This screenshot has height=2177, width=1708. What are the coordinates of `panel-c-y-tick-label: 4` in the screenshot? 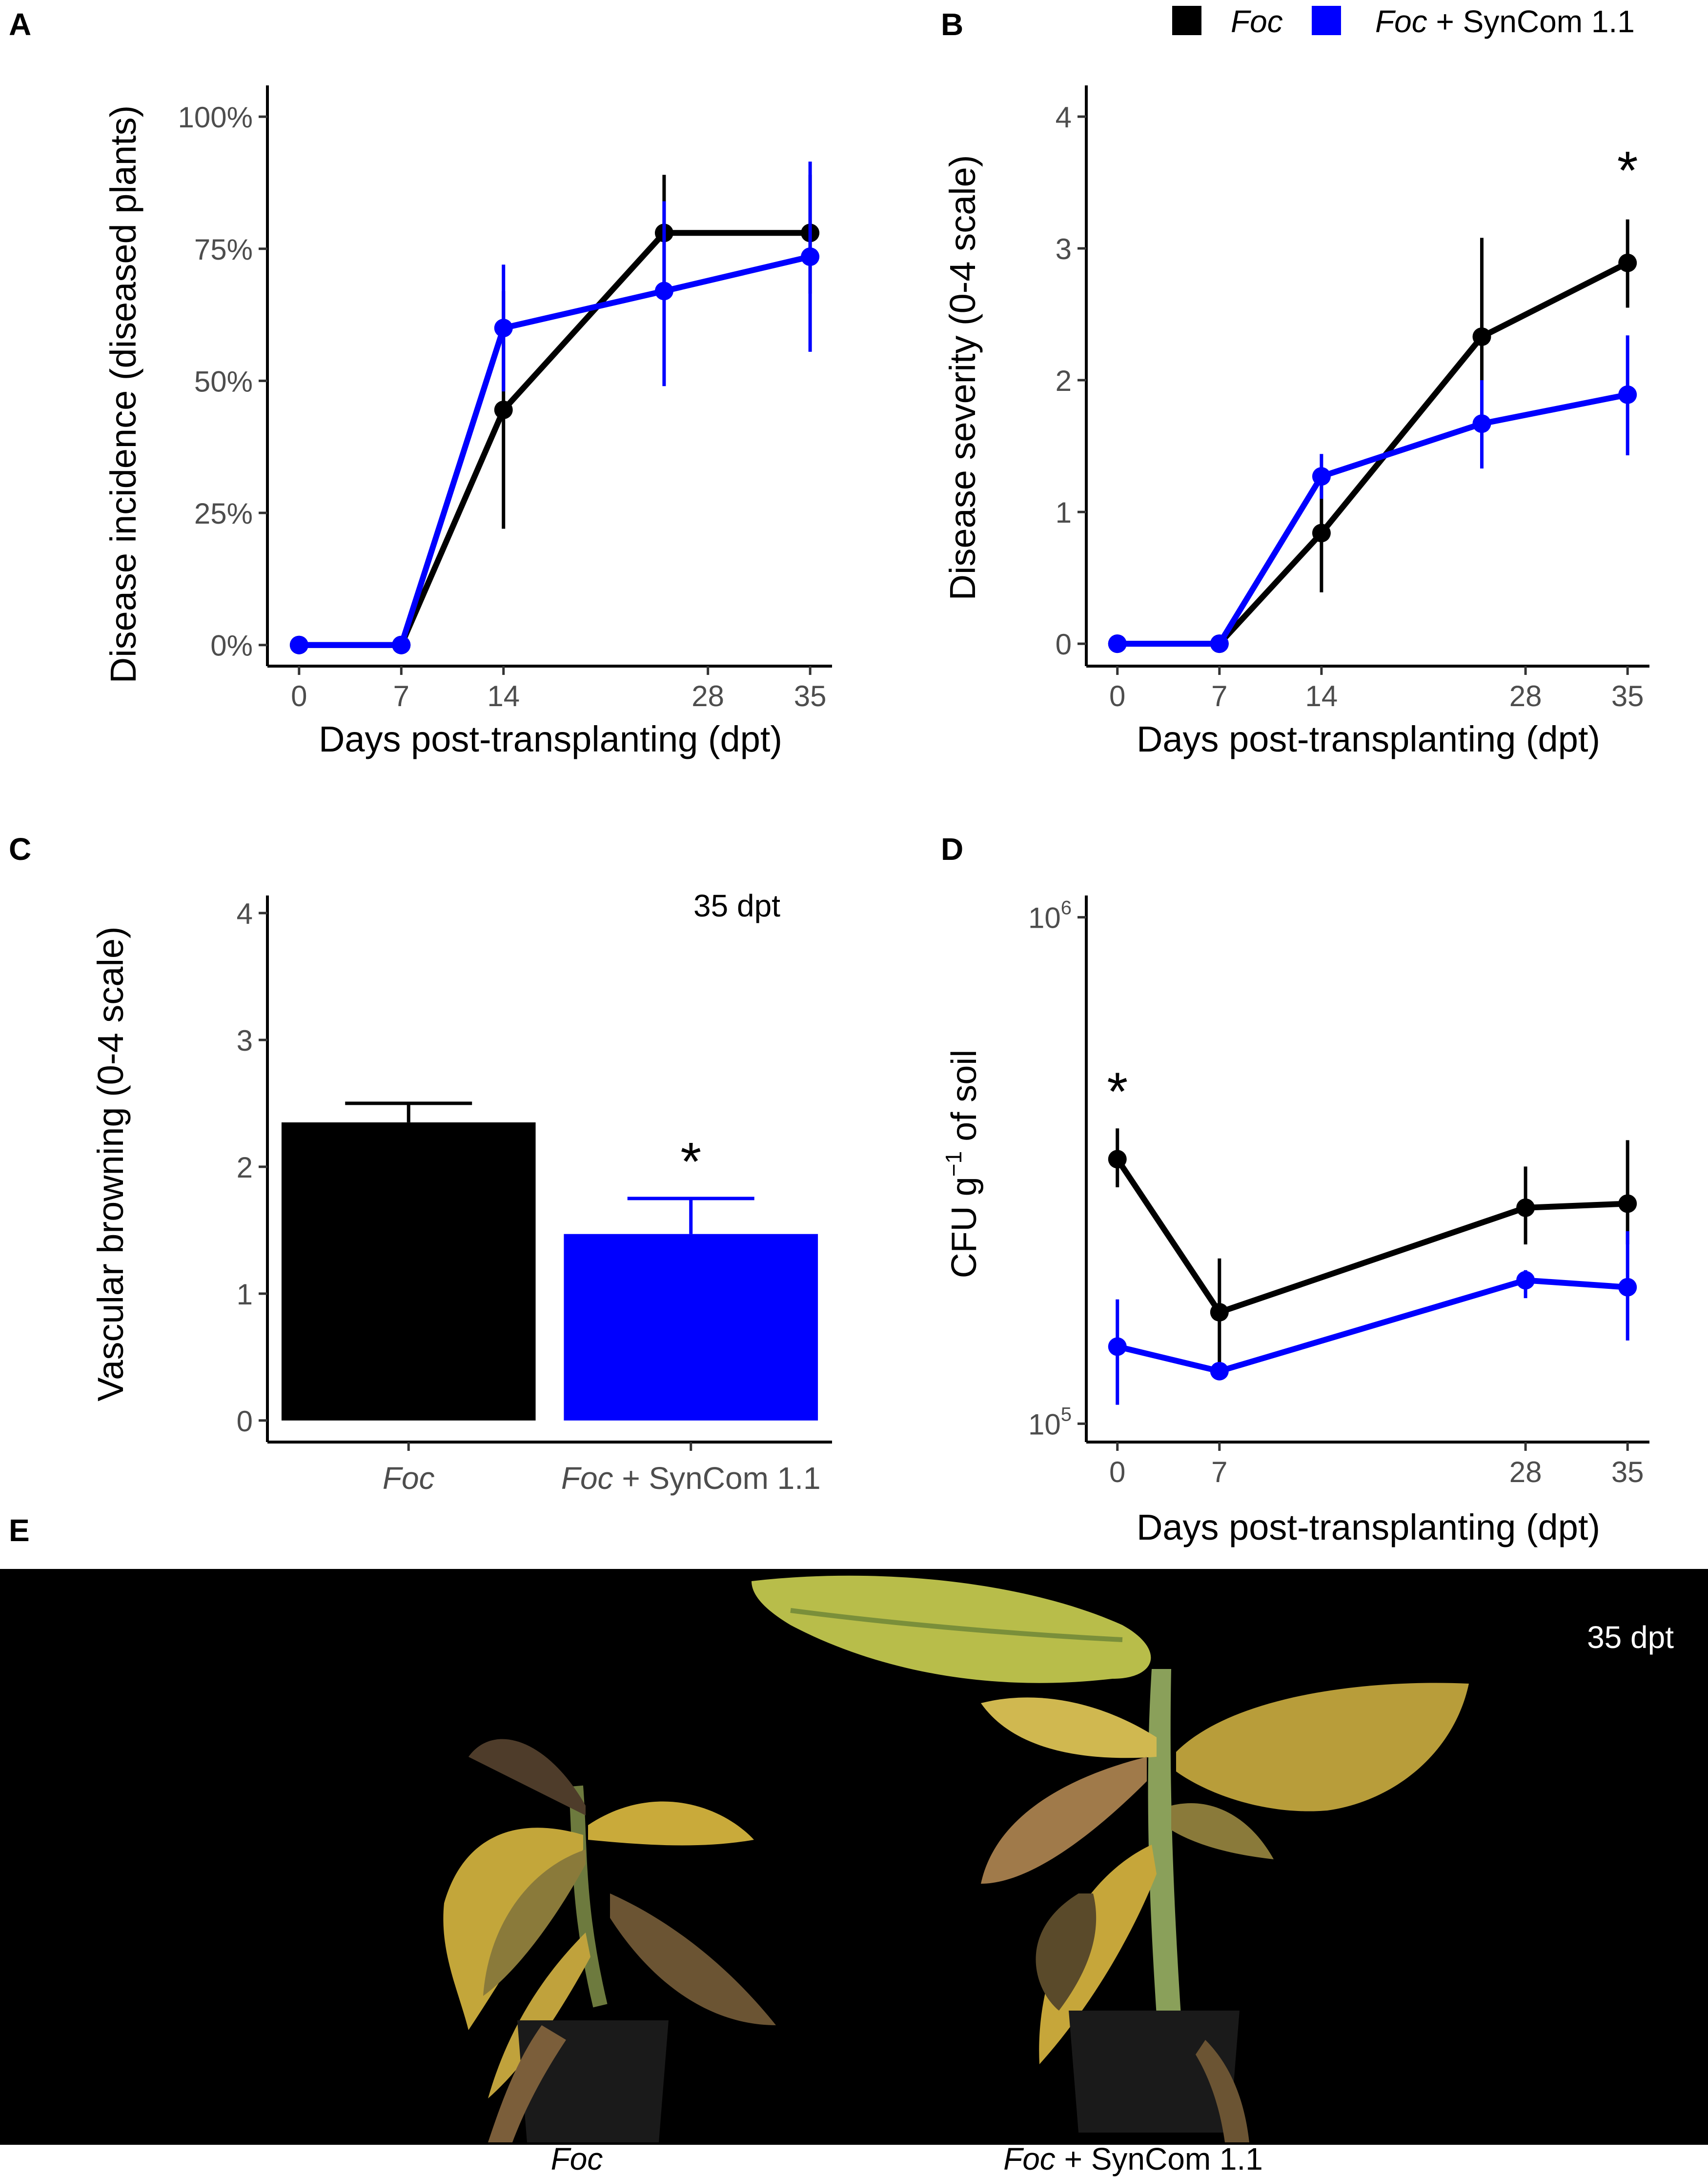 It's located at (245, 914).